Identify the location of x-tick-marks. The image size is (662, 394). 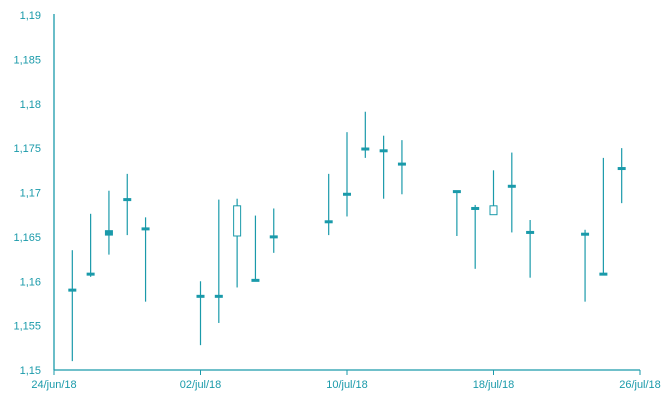
(347, 372).